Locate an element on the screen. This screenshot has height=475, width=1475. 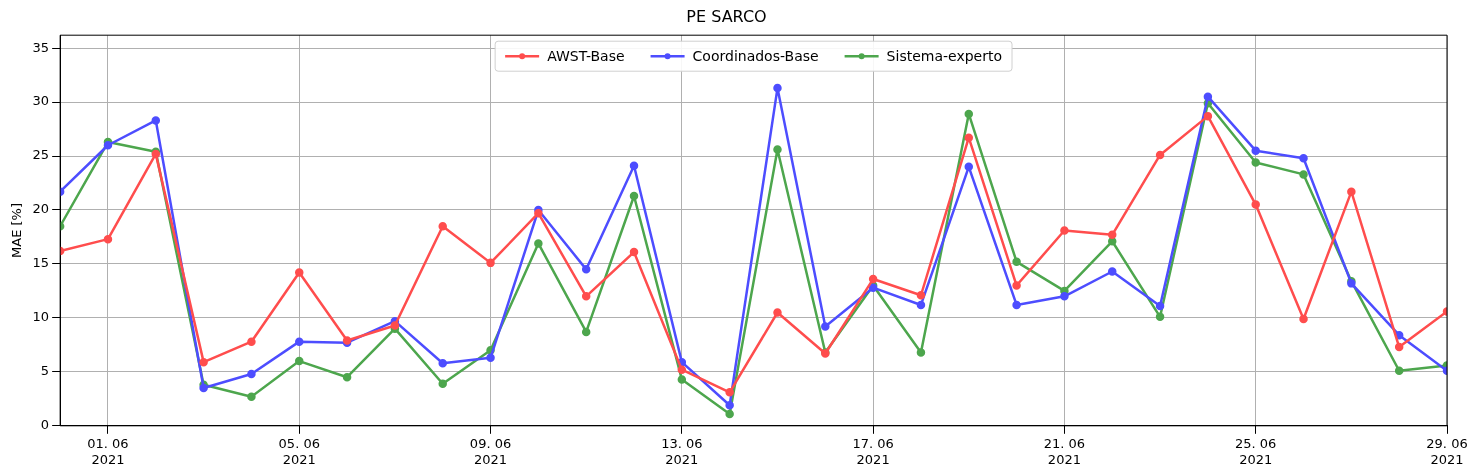
y-tick-label: 0 is located at coordinates (45, 425).